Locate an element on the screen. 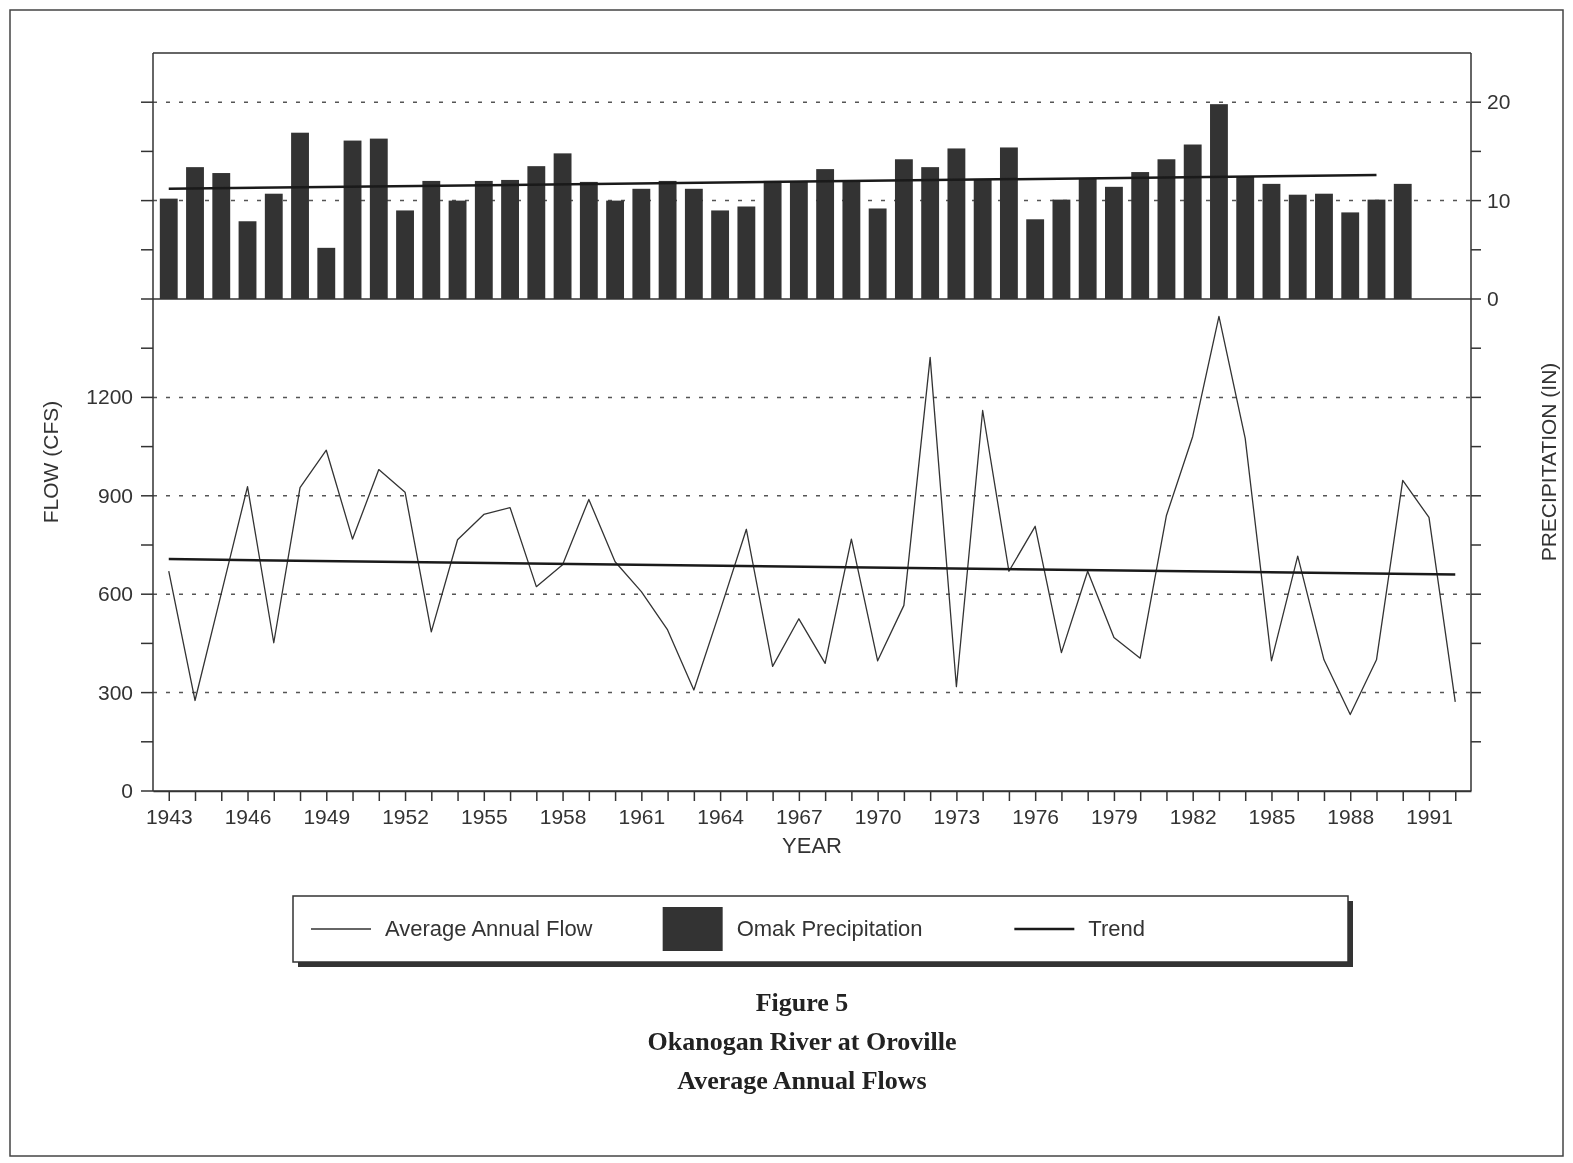  x-tick-label: 1988 is located at coordinates (1351, 816).